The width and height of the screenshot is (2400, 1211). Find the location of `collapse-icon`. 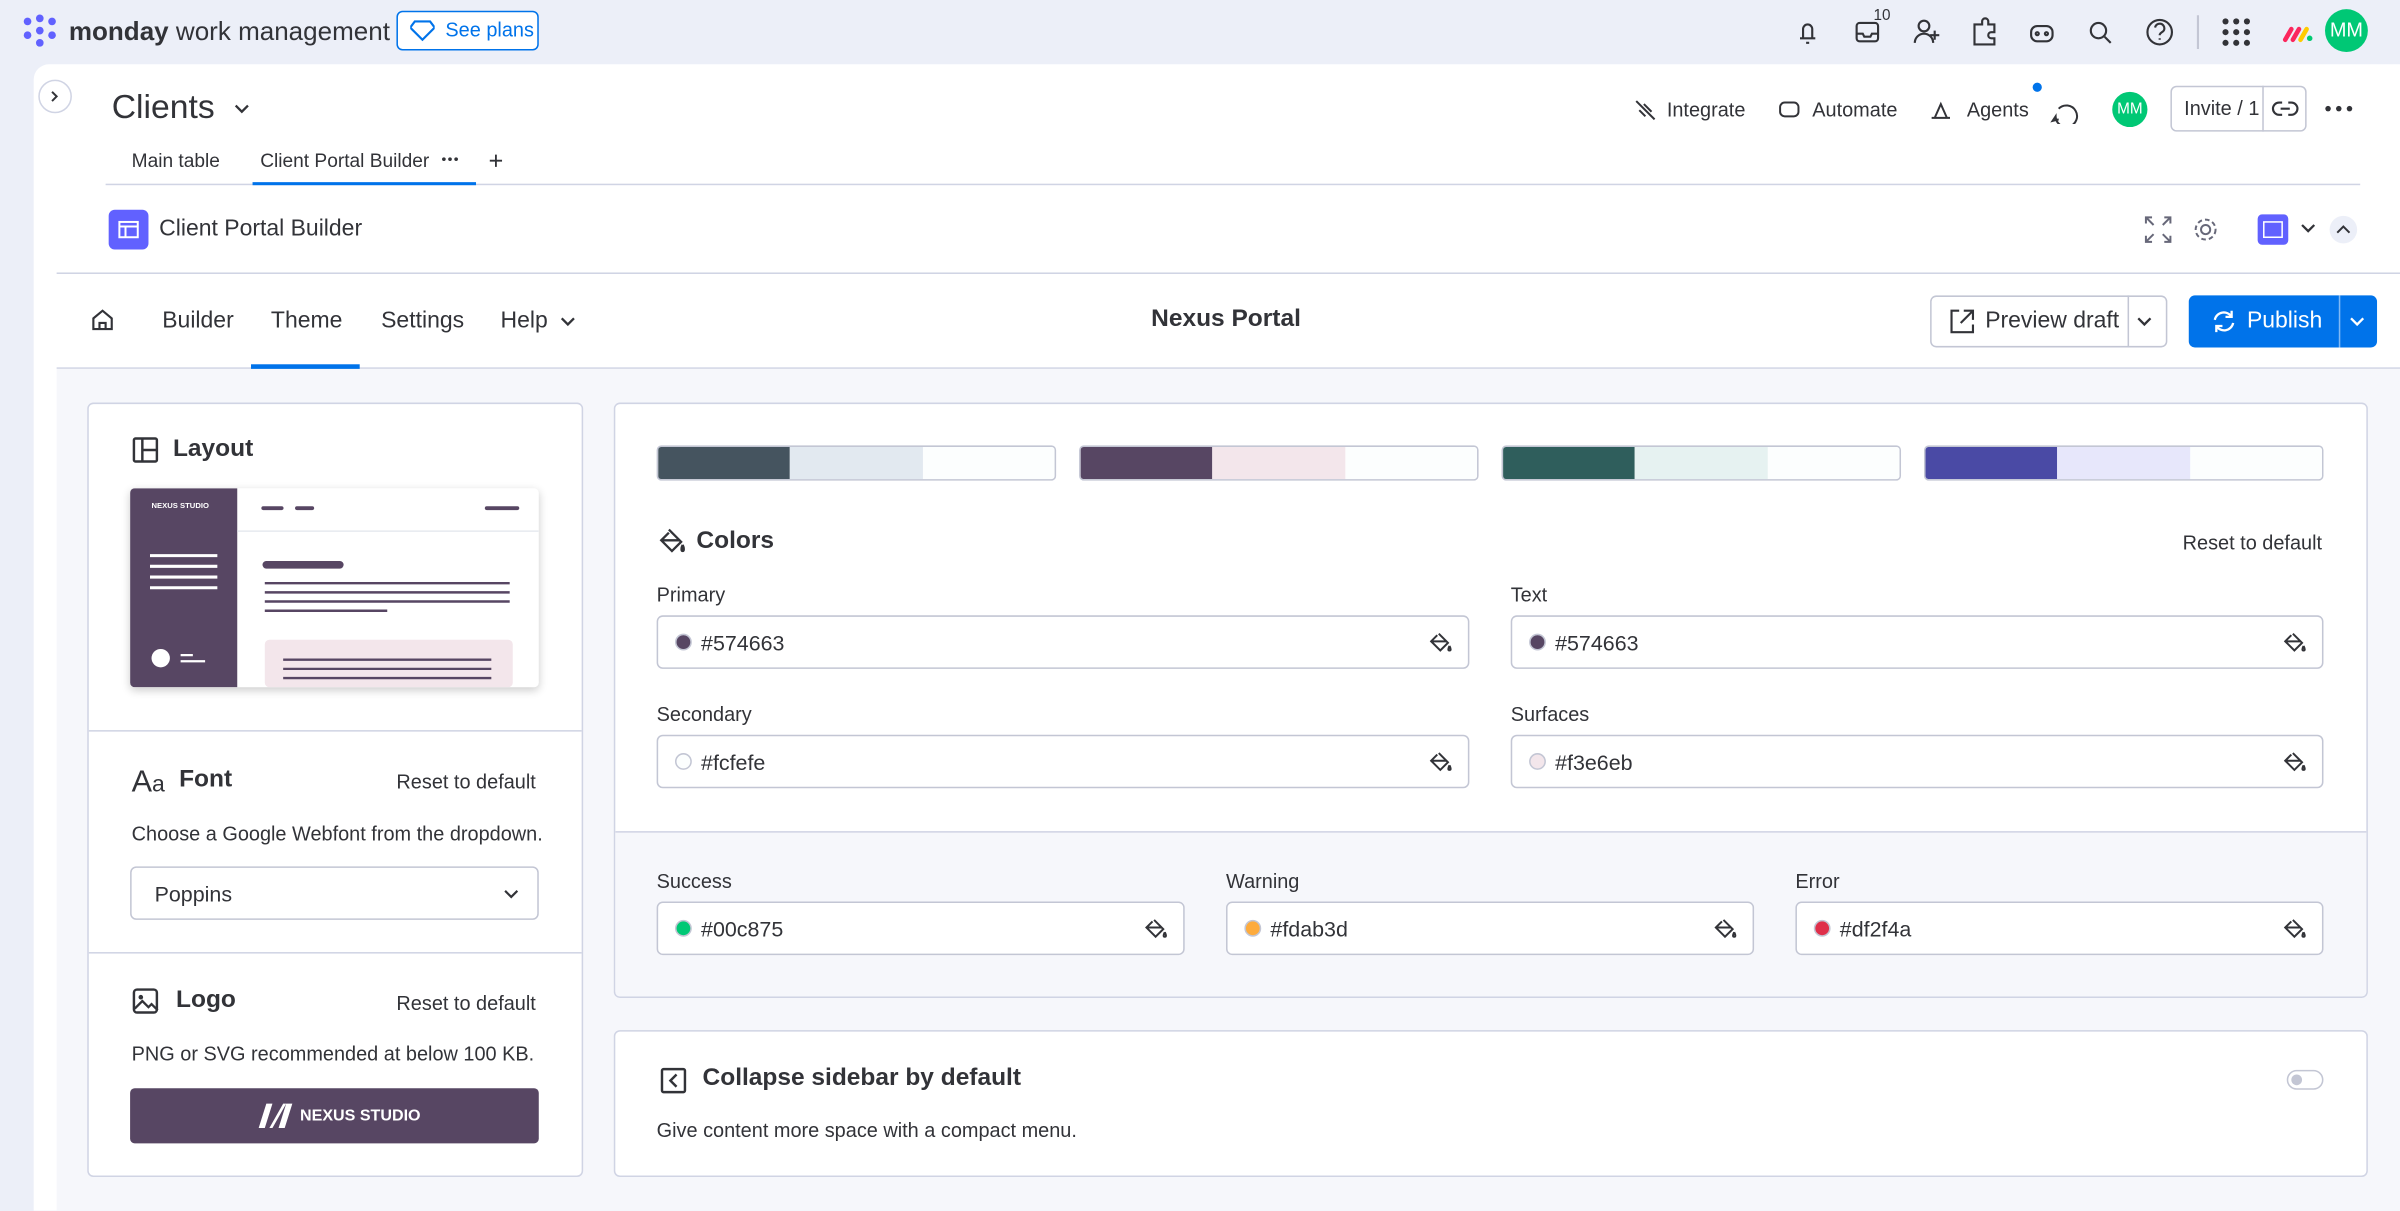

collapse-icon is located at coordinates (673, 1080).